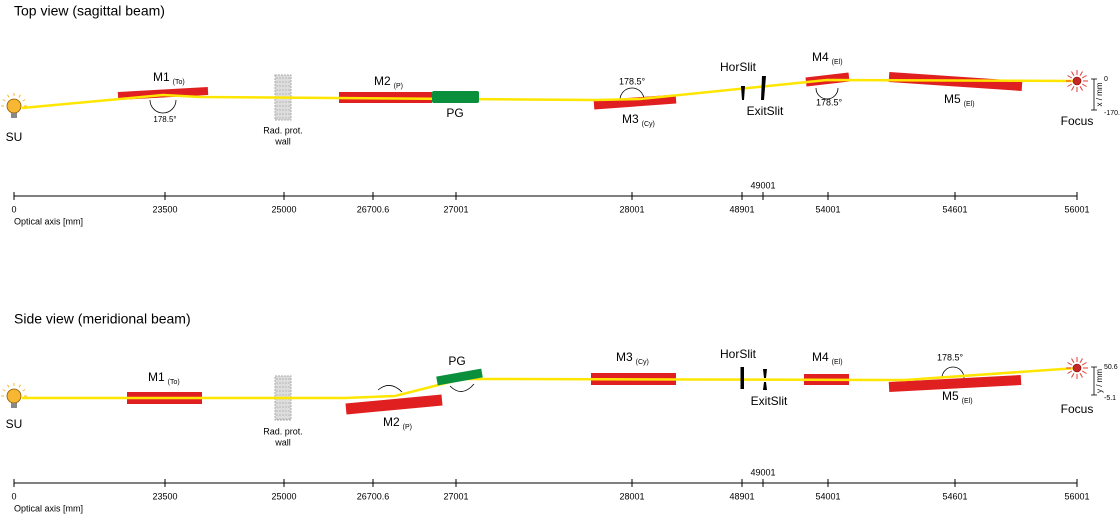 The height and width of the screenshot is (516, 1120). I want to click on mirror-m1, so click(163, 93).